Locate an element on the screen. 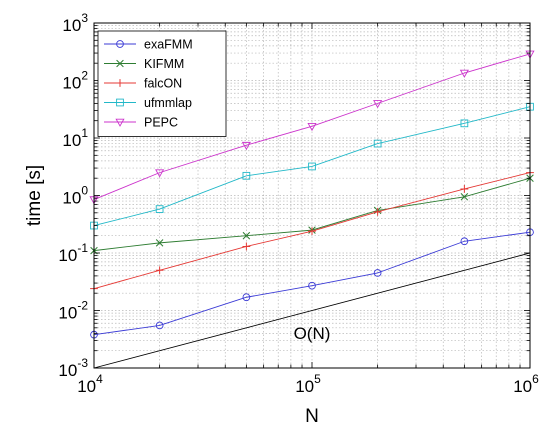 The image size is (560, 448). y-tick-label: 10² is located at coordinates (75, 81).